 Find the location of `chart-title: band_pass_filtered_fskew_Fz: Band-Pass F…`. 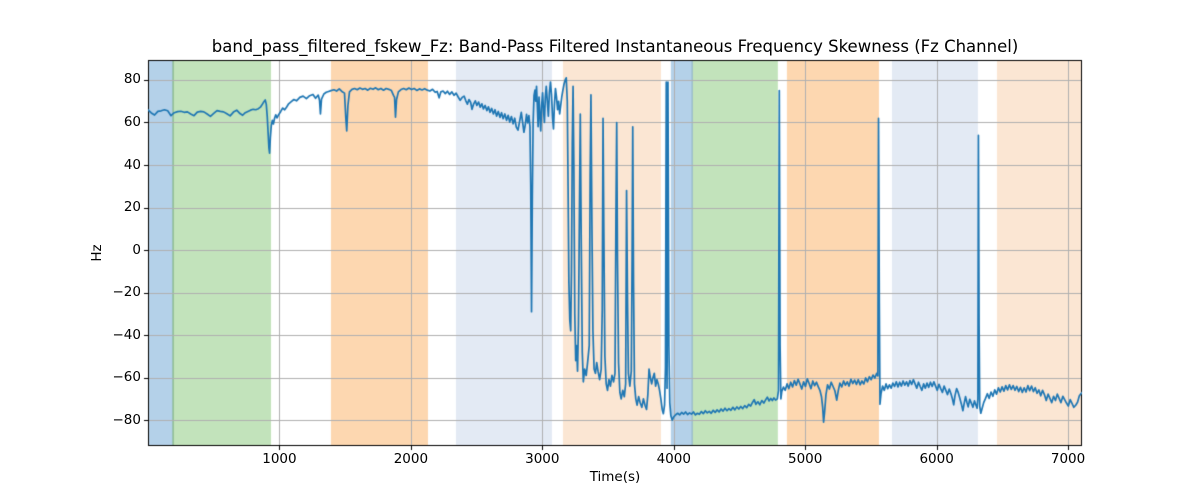

chart-title: band_pass_filtered_fskew_Fz: Band-Pass F… is located at coordinates (615, 46).